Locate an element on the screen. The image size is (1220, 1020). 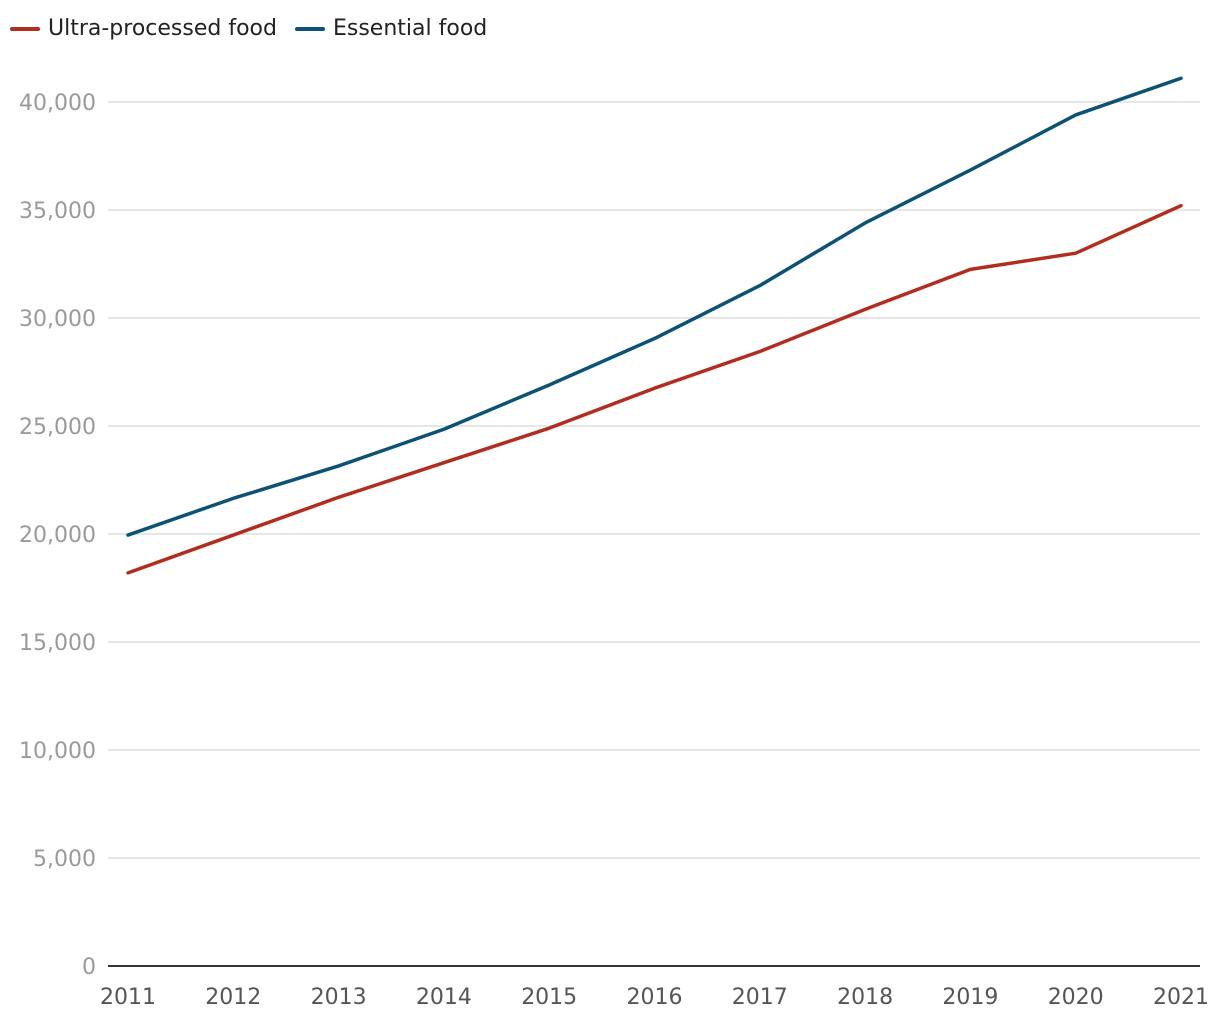
x-tick-label: 2017 is located at coordinates (760, 997).